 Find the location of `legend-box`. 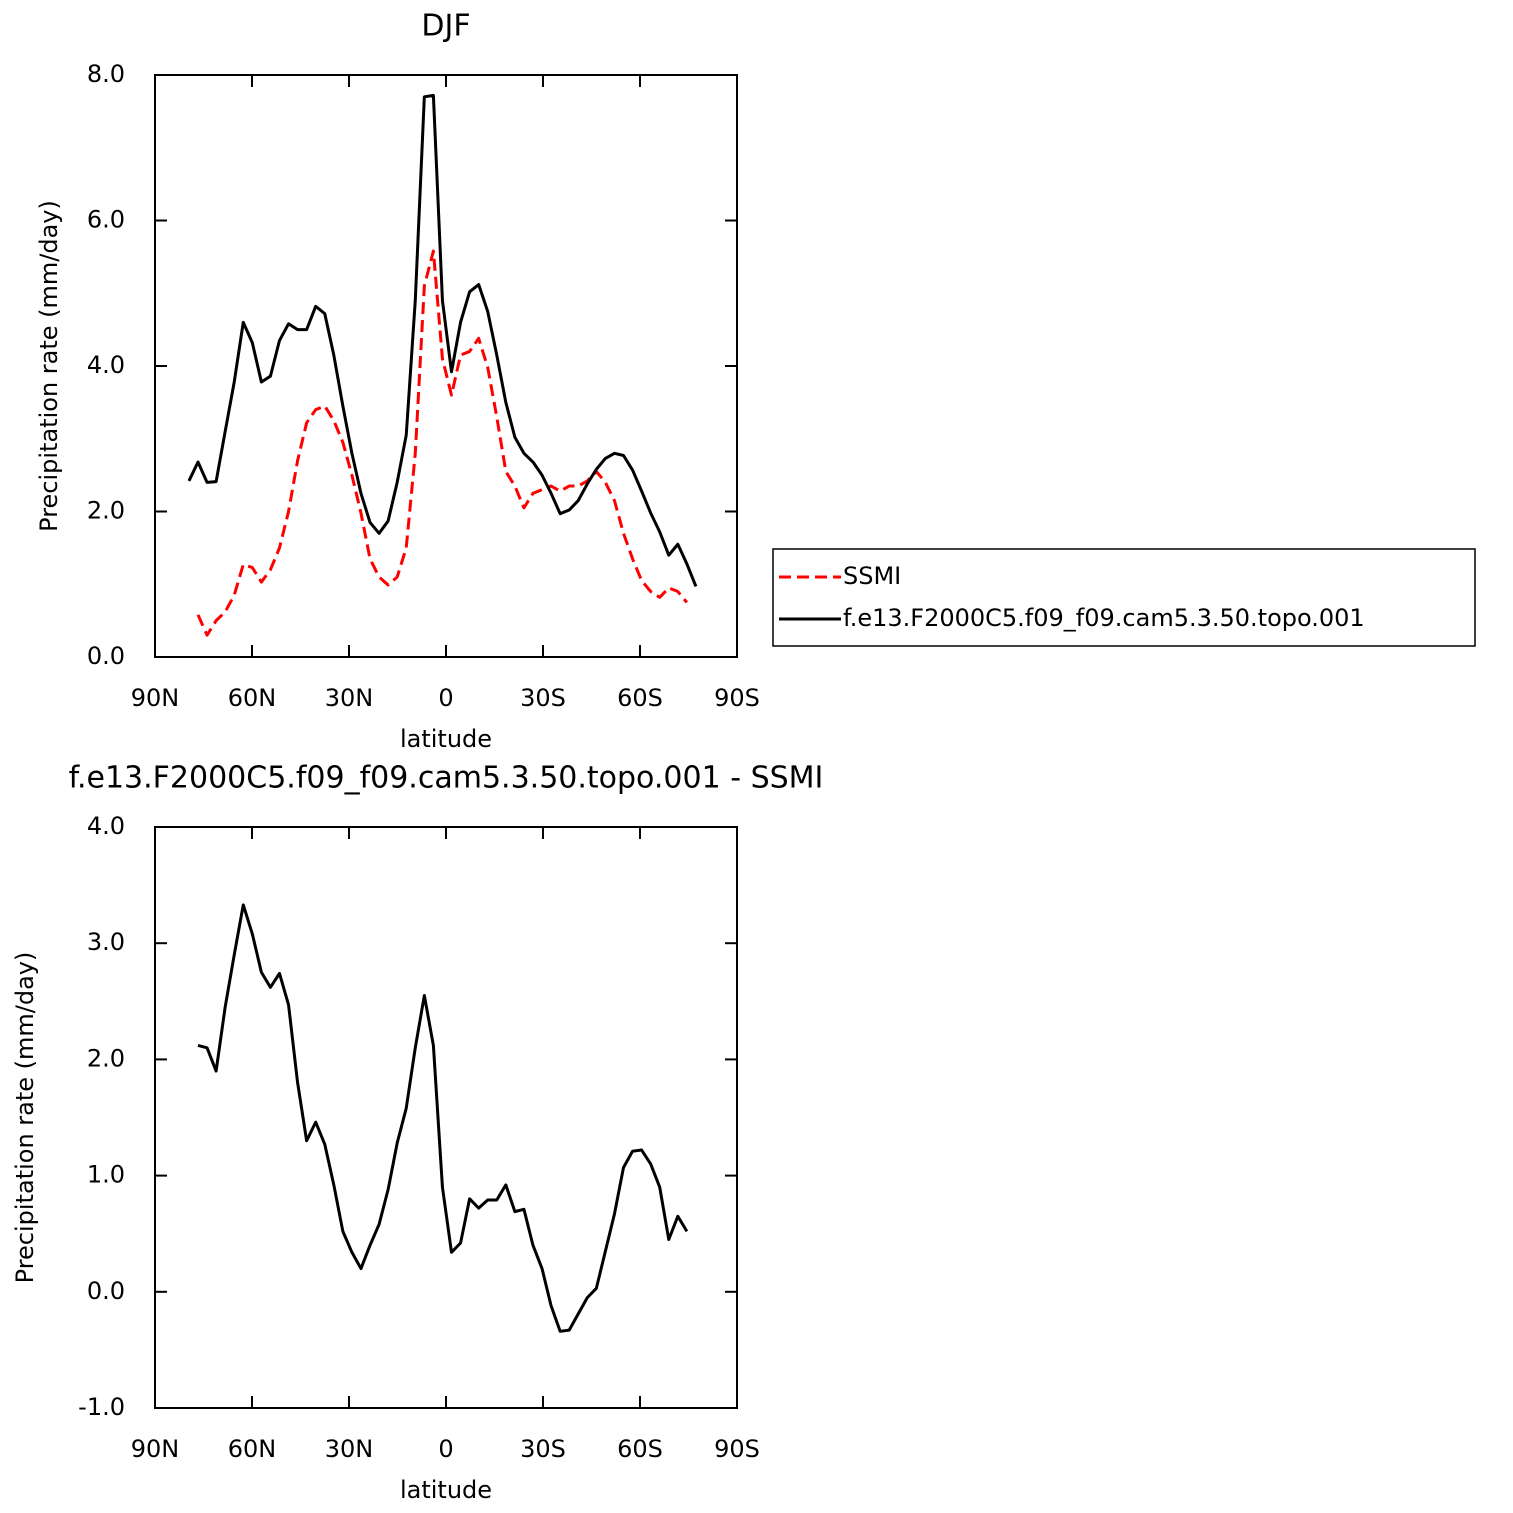

legend-box is located at coordinates (1124, 597).